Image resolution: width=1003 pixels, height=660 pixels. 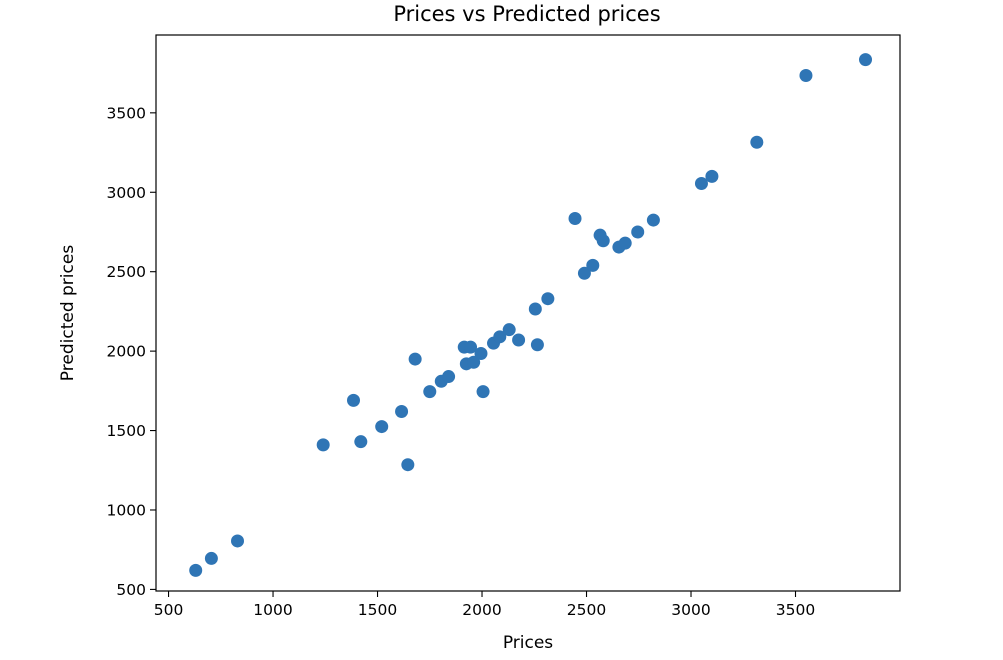 I want to click on x-tick-label: 3500, so click(x=795, y=610).